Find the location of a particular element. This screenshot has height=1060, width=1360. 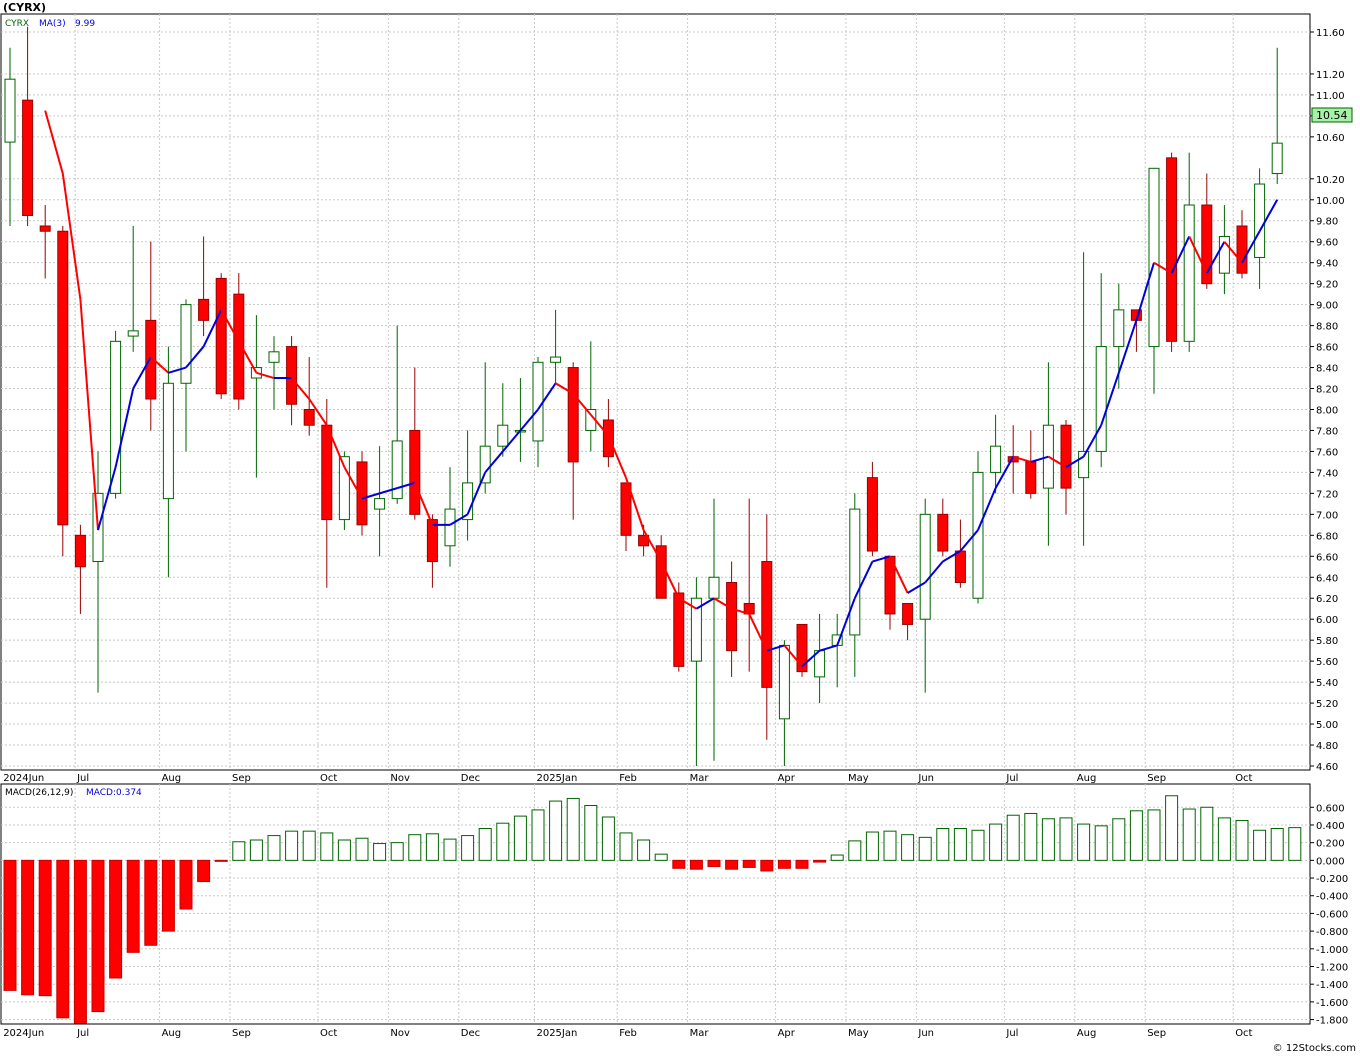

price-month-label: Dec is located at coordinates (470, 778).